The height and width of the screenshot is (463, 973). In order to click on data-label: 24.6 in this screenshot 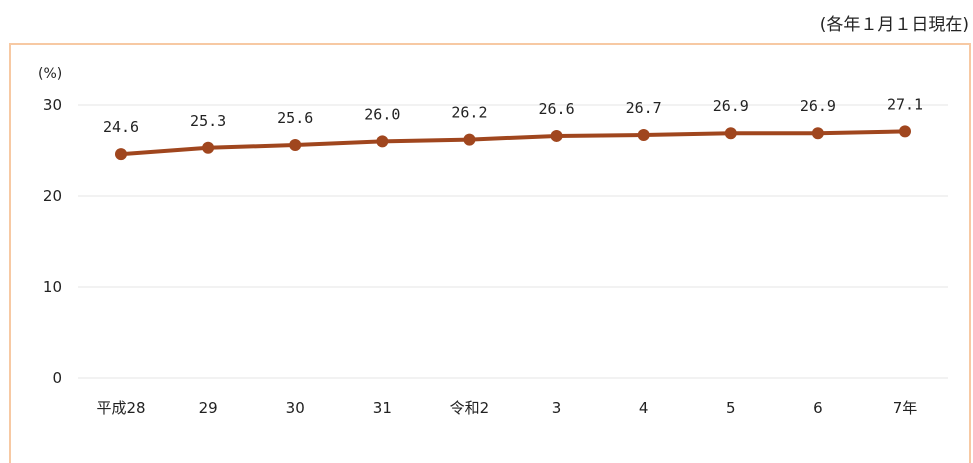, I will do `click(121, 127)`.